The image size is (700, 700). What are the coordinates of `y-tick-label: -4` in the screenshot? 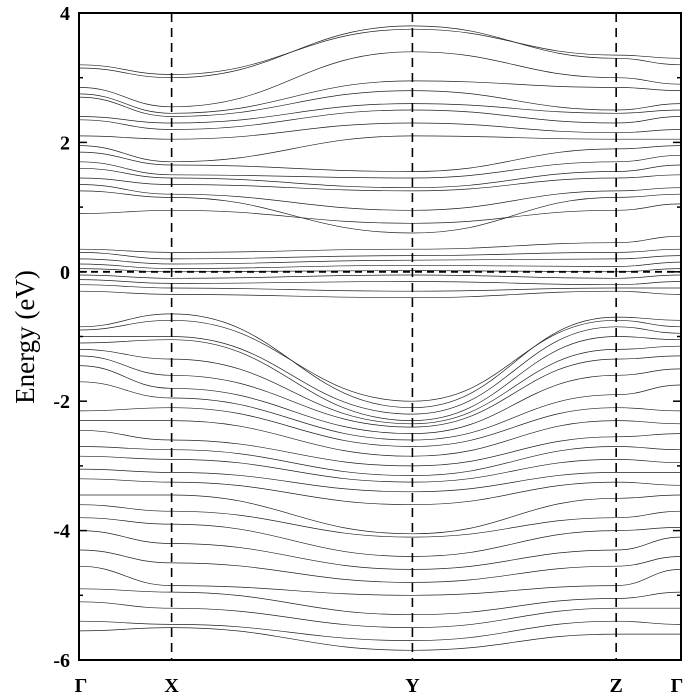 It's located at (61, 532).